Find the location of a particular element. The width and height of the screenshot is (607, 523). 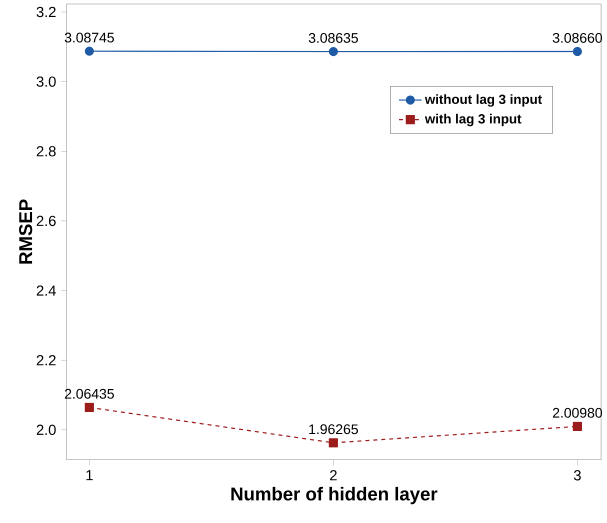

y-tick-label: 2.2 is located at coordinates (46, 360).